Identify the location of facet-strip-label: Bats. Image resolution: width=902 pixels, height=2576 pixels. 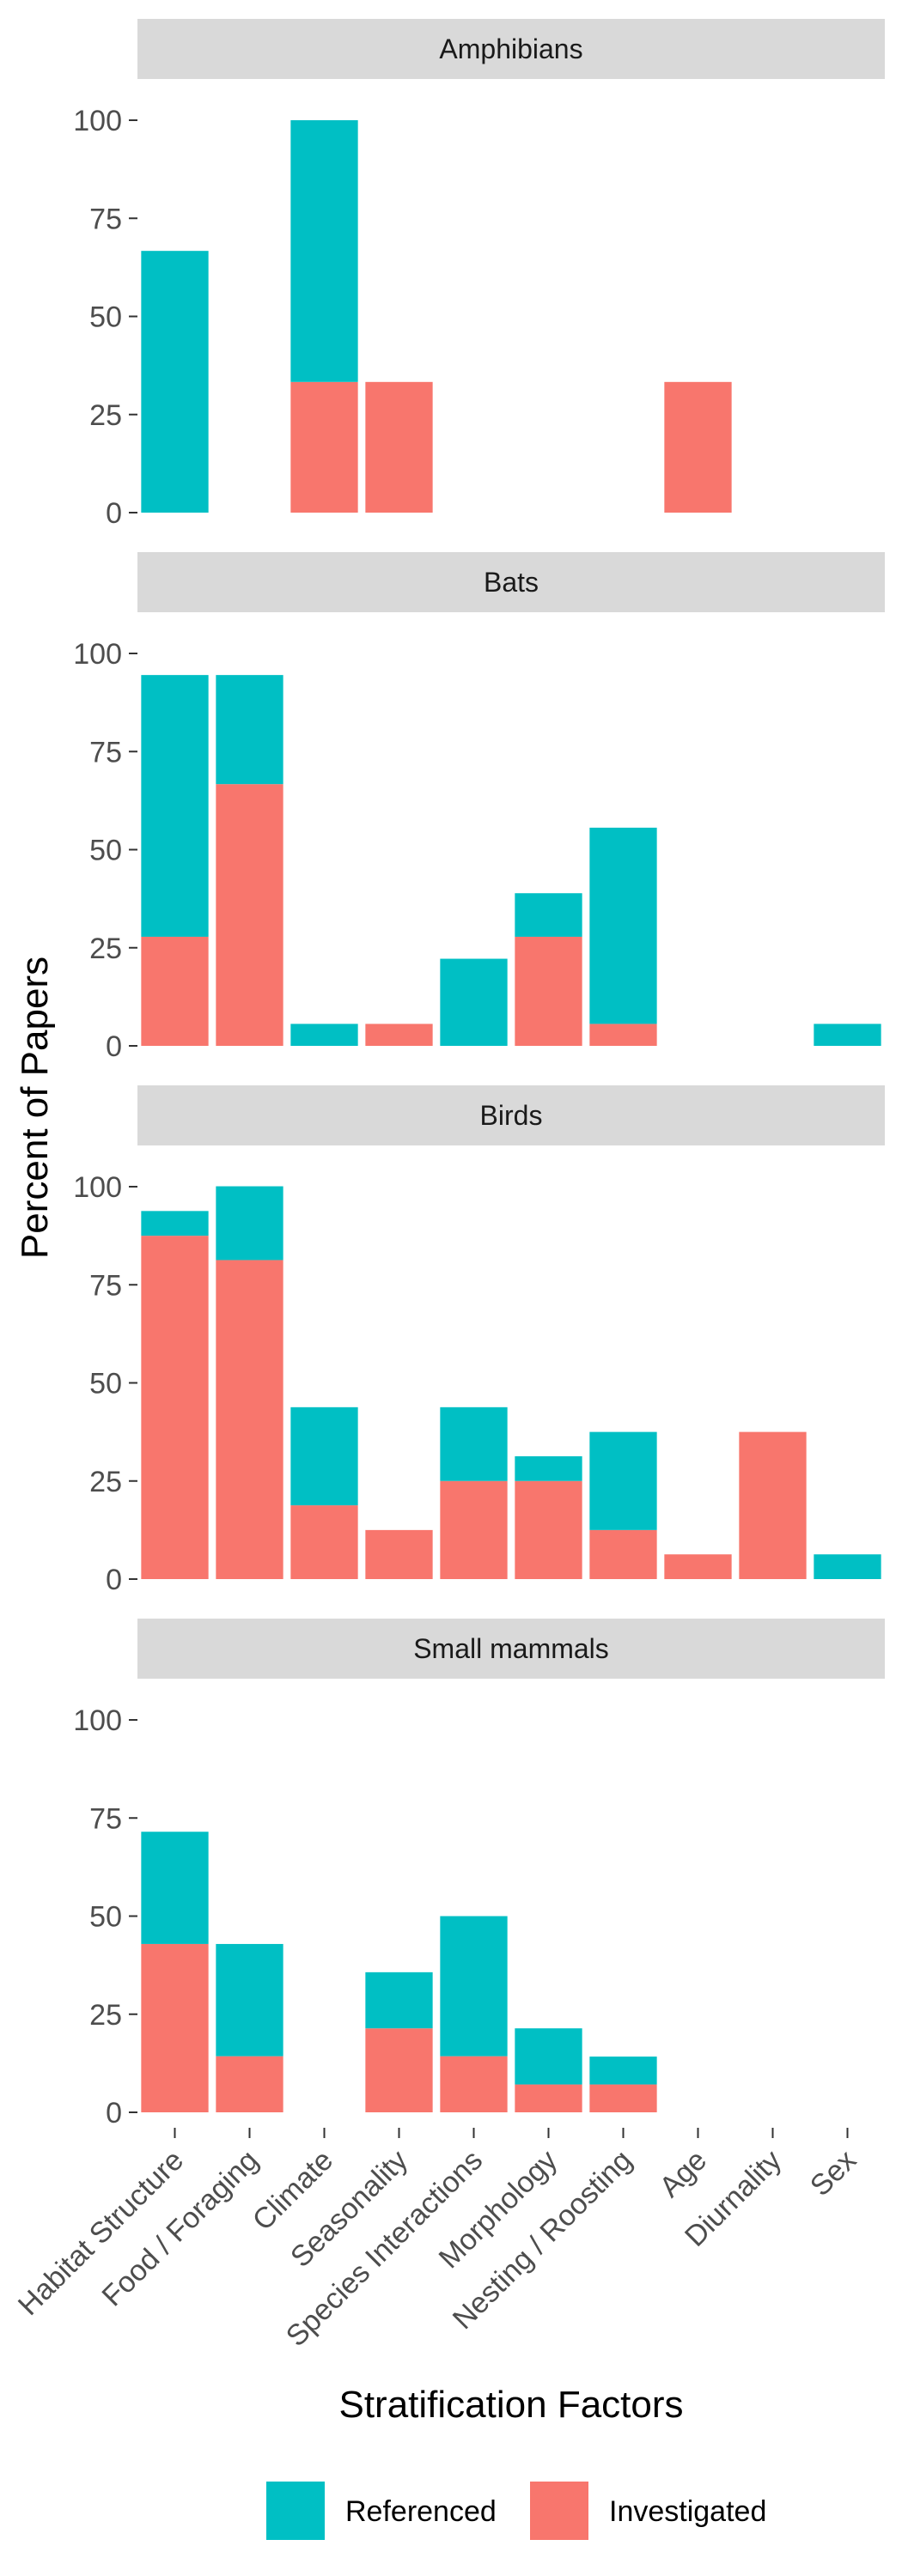
(511, 583).